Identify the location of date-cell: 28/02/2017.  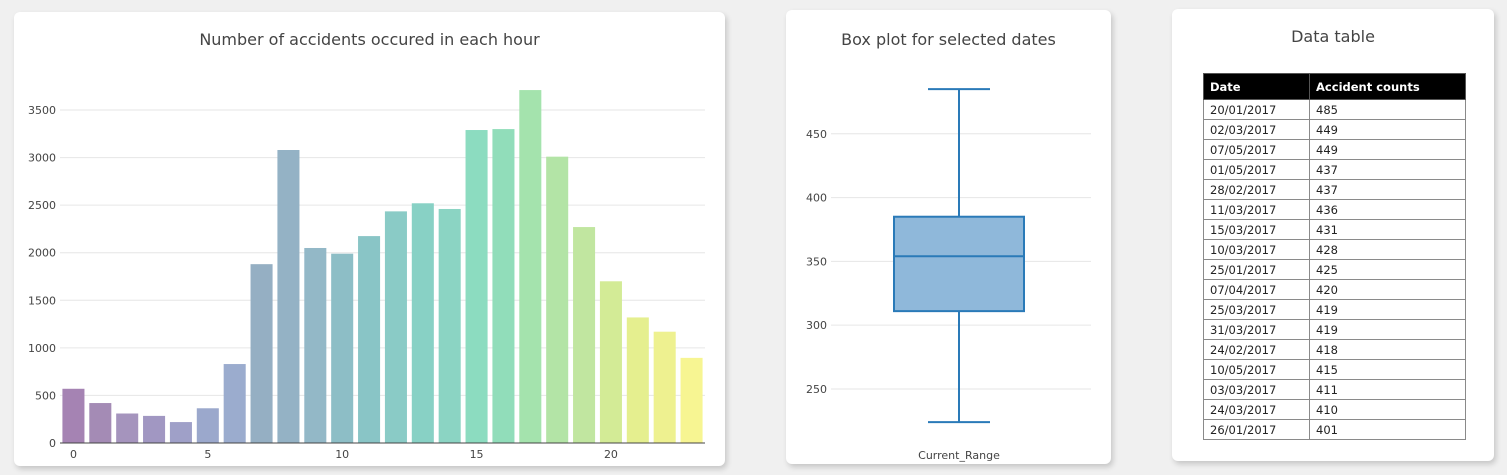
(1256, 189).